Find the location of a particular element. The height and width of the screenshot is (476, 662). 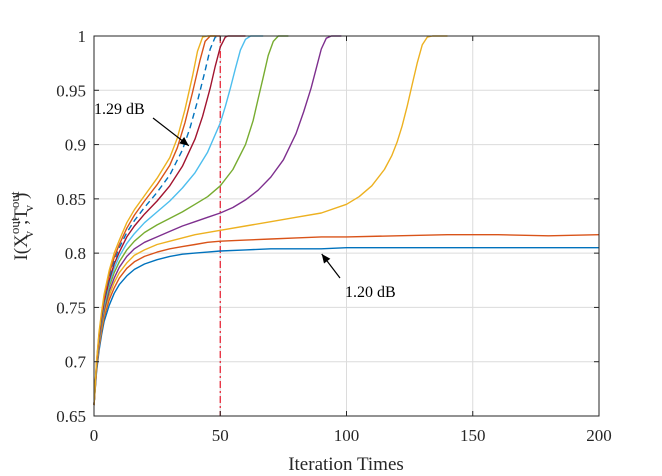

y-axis-title-base: I(X is located at coordinates (21, 247).